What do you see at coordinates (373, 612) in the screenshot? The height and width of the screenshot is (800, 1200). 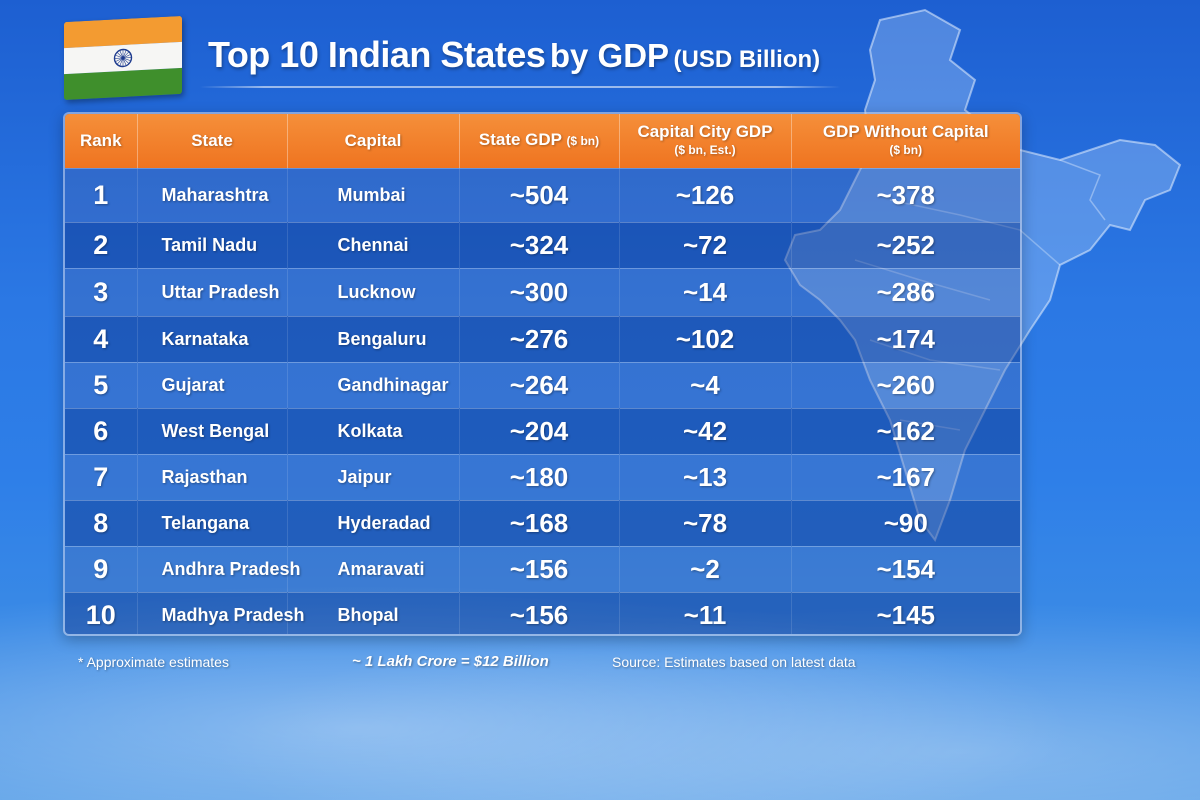 I see `cell-capital: Bhopal` at bounding box center [373, 612].